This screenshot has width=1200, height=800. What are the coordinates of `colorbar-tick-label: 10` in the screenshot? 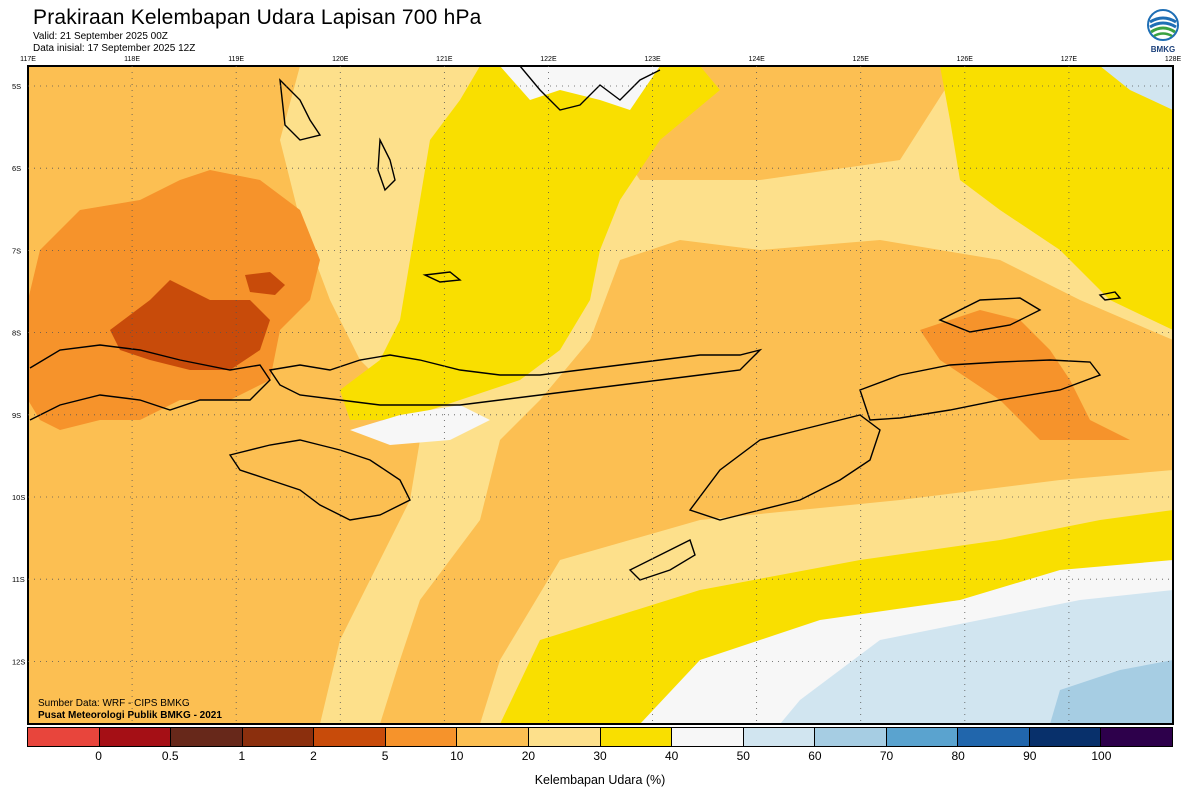 It's located at (457, 756).